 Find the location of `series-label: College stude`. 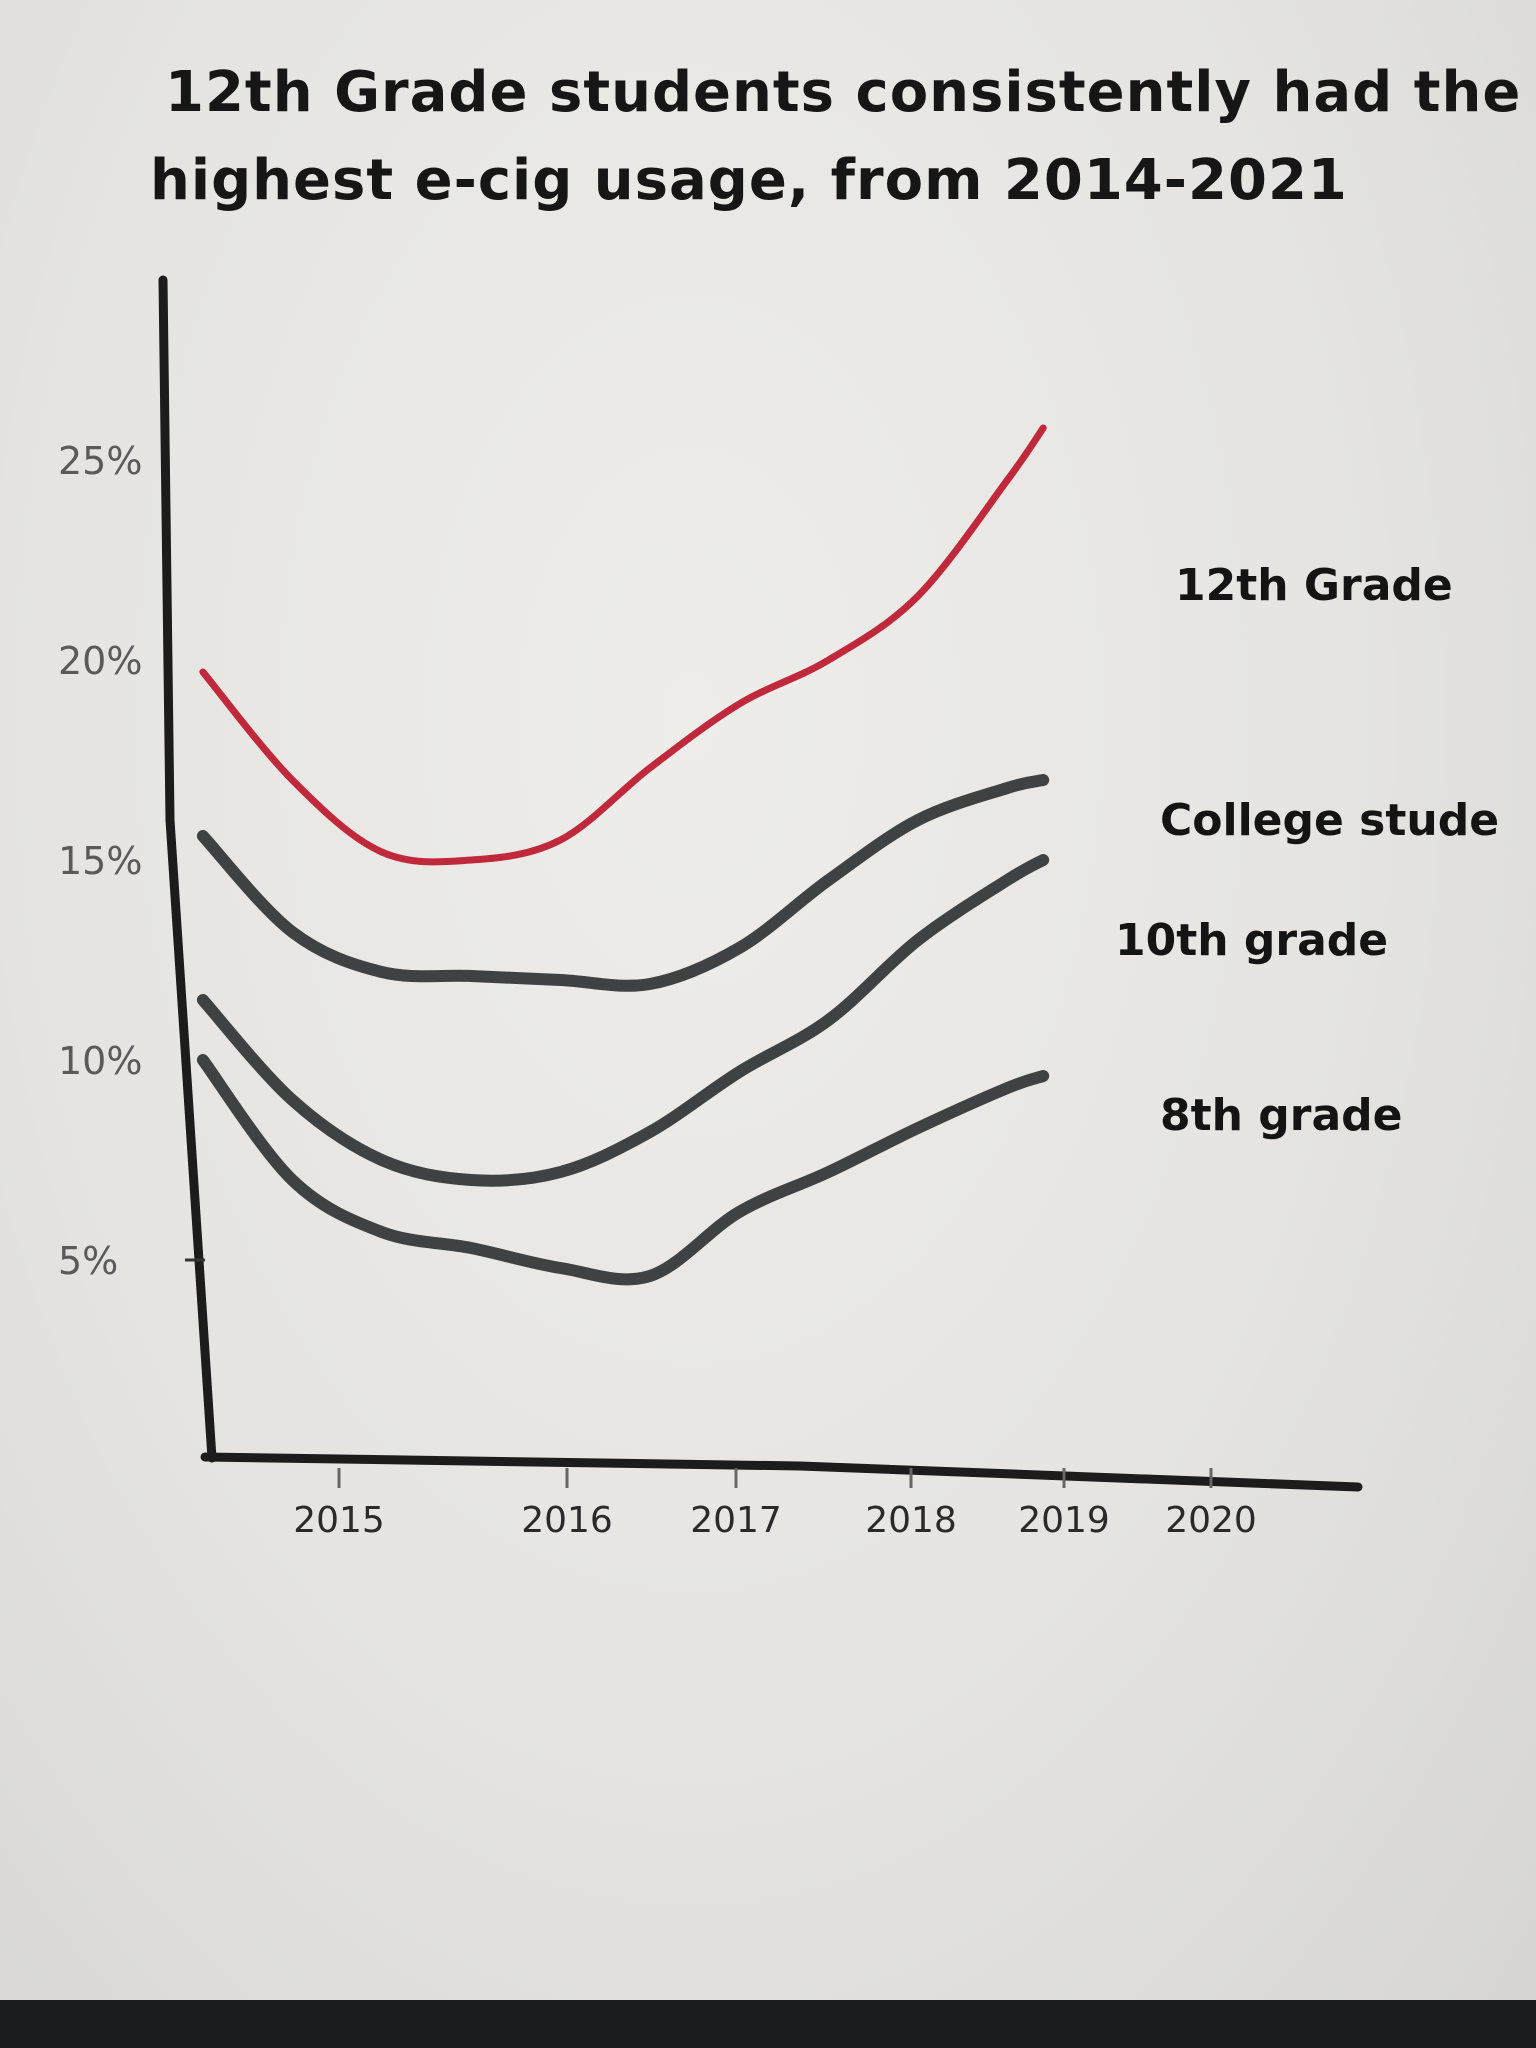

series-label: College stude is located at coordinates (1329, 820).